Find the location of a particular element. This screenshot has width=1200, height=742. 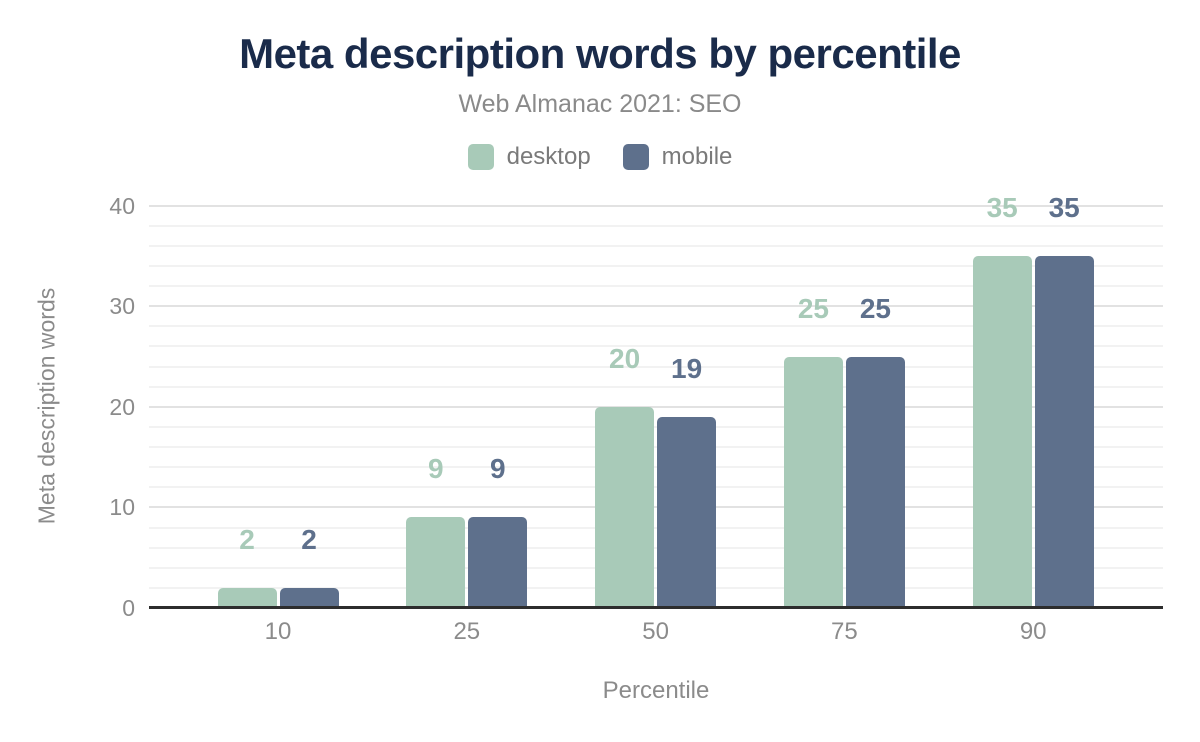

legend-swatch-mobile is located at coordinates (635, 157).